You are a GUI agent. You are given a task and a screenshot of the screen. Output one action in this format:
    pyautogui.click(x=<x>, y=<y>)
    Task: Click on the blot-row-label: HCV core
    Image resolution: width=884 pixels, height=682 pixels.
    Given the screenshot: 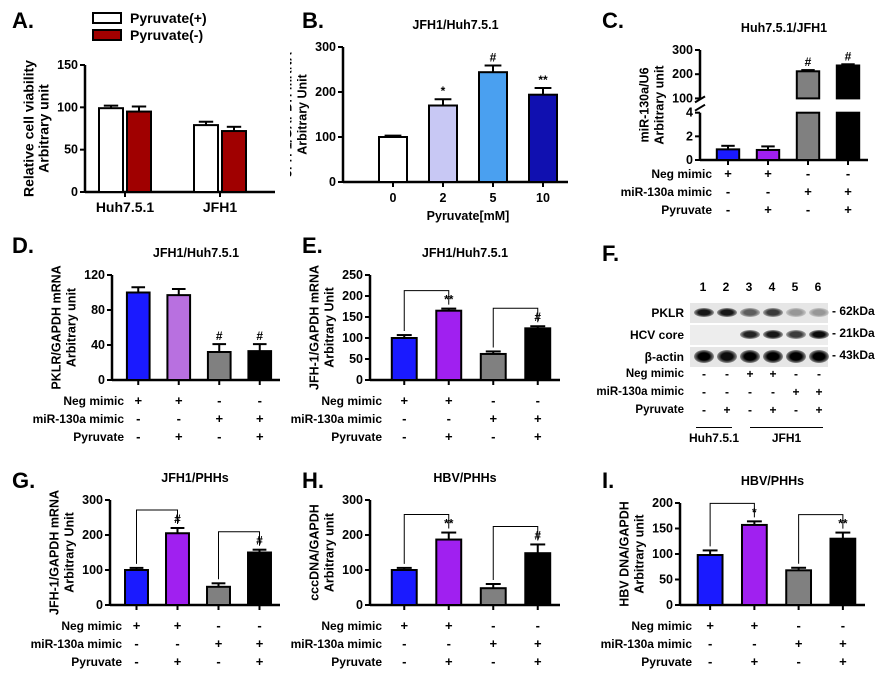 What is the action you would take?
    pyautogui.click(x=656, y=335)
    